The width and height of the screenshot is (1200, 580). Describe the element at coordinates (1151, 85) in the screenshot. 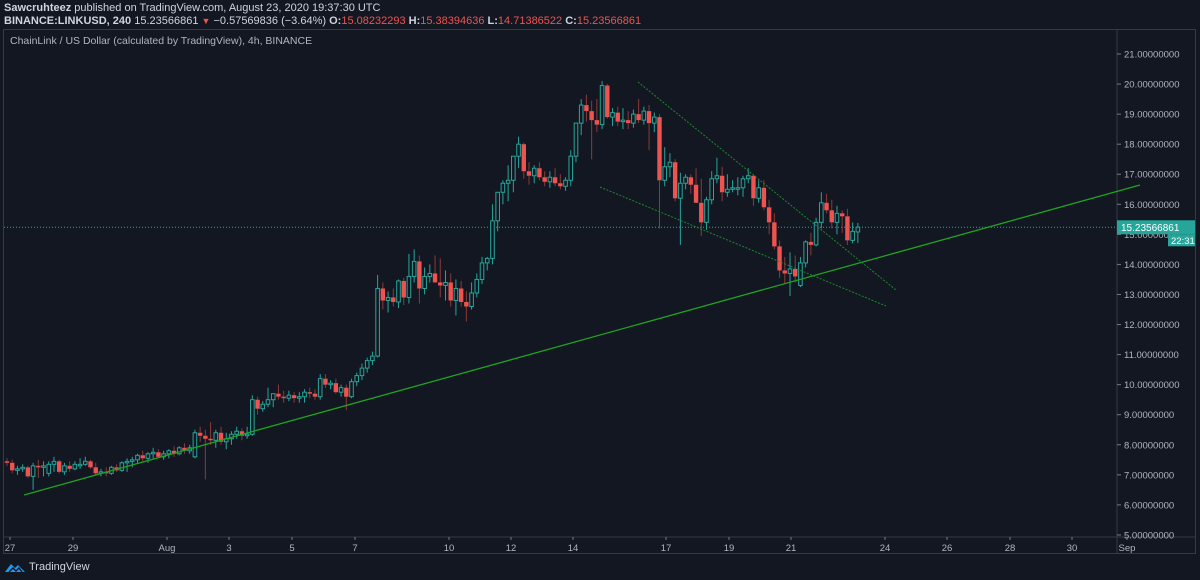

I see `price-tick-label: 20.00000000` at that location.